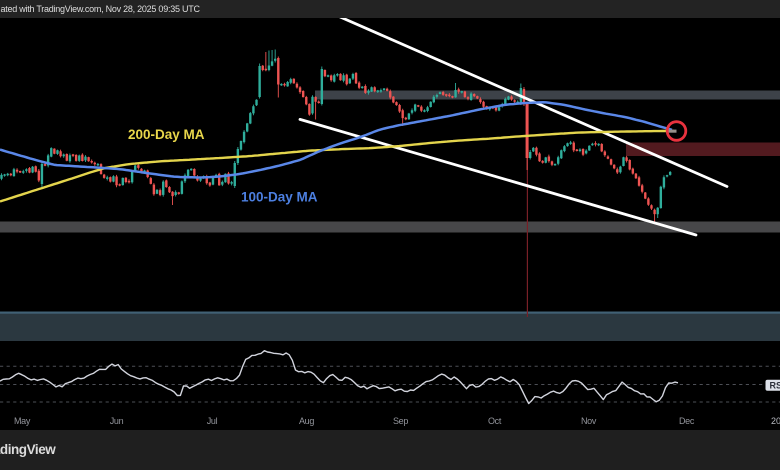 The width and height of the screenshot is (780, 470). I want to click on svg-text: Jun, so click(117, 421).